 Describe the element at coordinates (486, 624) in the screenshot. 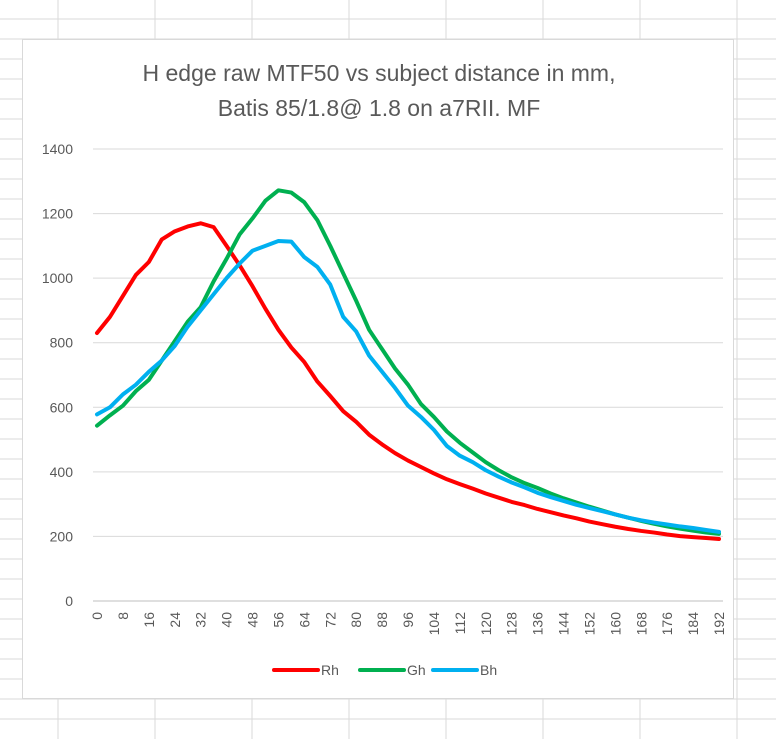

I see `x-tick-label: 120` at that location.